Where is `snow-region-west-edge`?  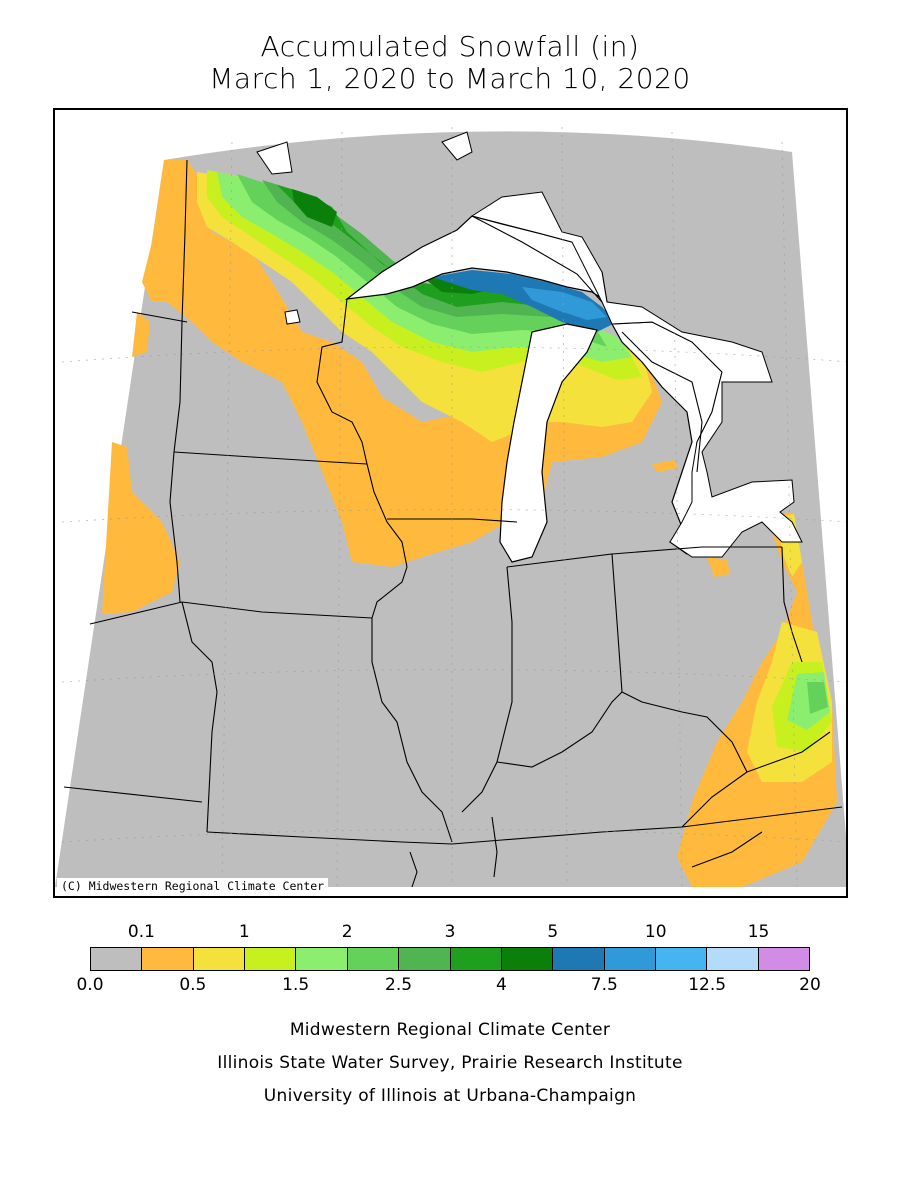
snow-region-west-edge is located at coordinates (141, 334).